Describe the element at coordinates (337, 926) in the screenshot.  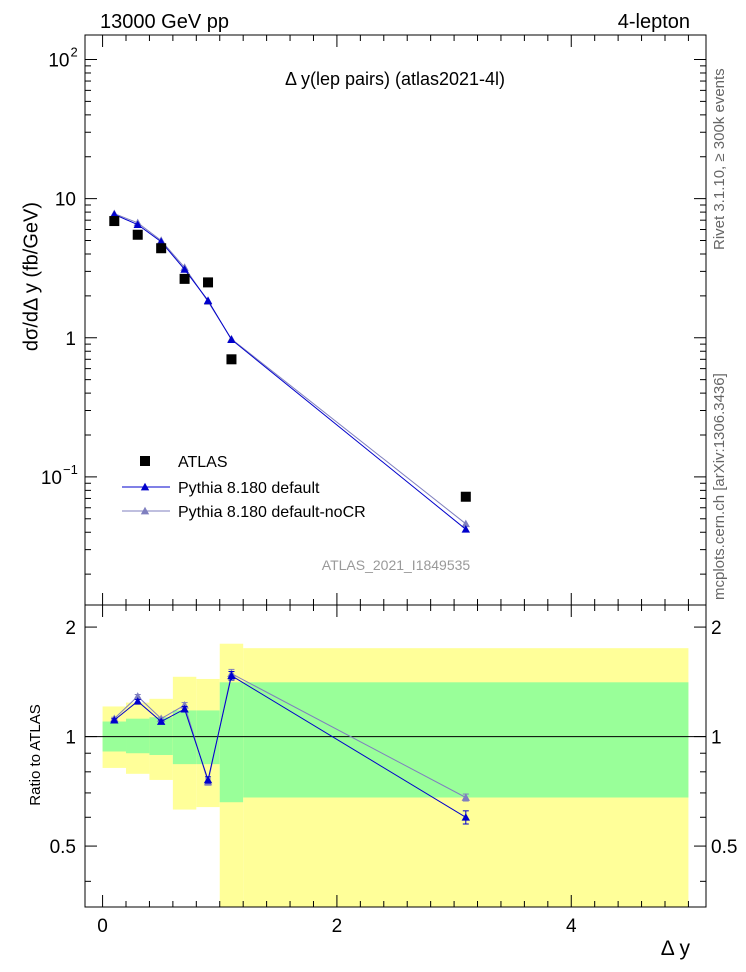
I see `x-tick-label: 2` at that location.